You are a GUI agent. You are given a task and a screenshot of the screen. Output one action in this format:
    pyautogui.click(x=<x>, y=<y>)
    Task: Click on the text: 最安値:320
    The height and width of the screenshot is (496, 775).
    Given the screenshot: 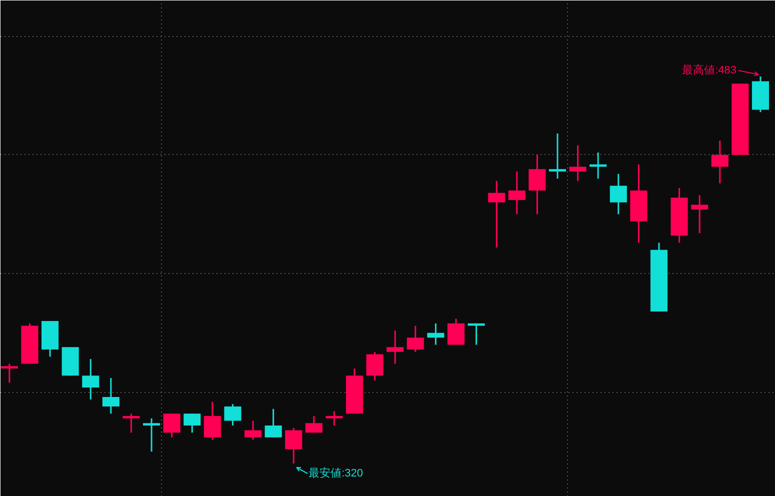 What is the action you would take?
    pyautogui.click(x=336, y=473)
    